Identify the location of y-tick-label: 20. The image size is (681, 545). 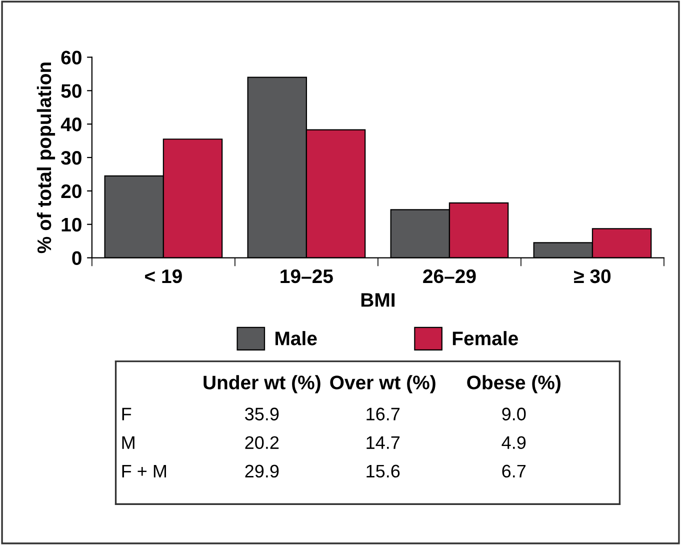
(71, 191).